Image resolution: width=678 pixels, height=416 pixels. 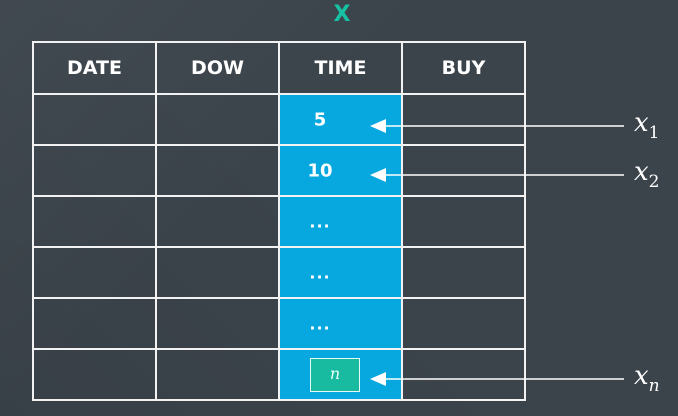 I want to click on label-xn-sub: n, so click(x=654, y=386).